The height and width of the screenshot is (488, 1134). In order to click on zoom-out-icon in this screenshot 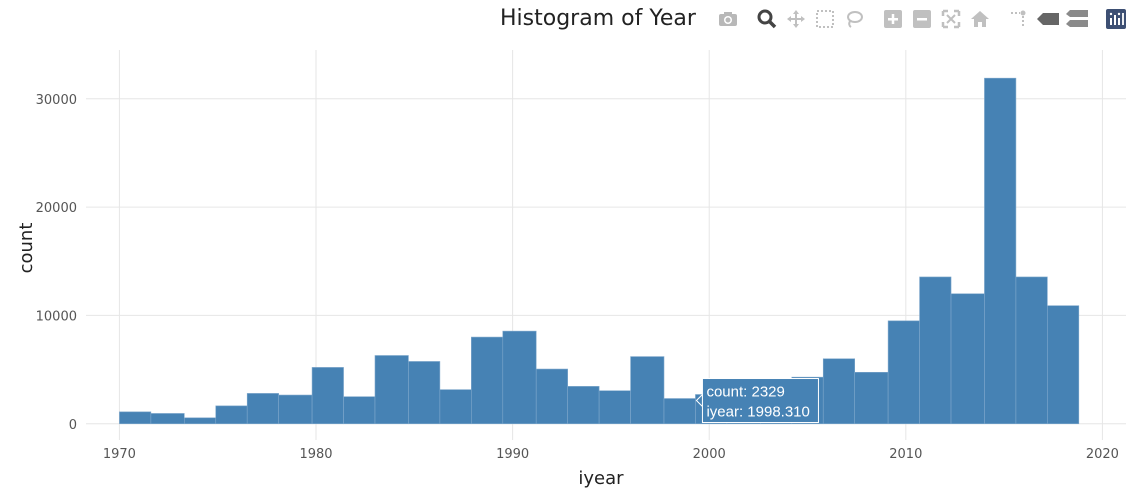, I will do `click(922, 19)`.